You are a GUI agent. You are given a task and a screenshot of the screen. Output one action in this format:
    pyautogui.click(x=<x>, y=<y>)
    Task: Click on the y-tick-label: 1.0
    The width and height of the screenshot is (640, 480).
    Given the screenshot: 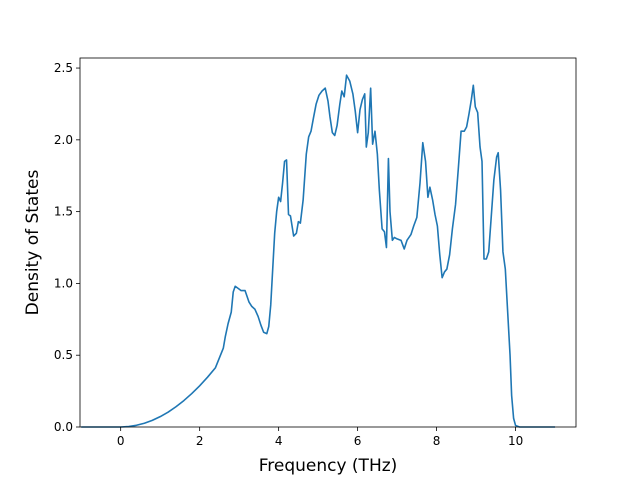 What is the action you would take?
    pyautogui.click(x=63, y=283)
    